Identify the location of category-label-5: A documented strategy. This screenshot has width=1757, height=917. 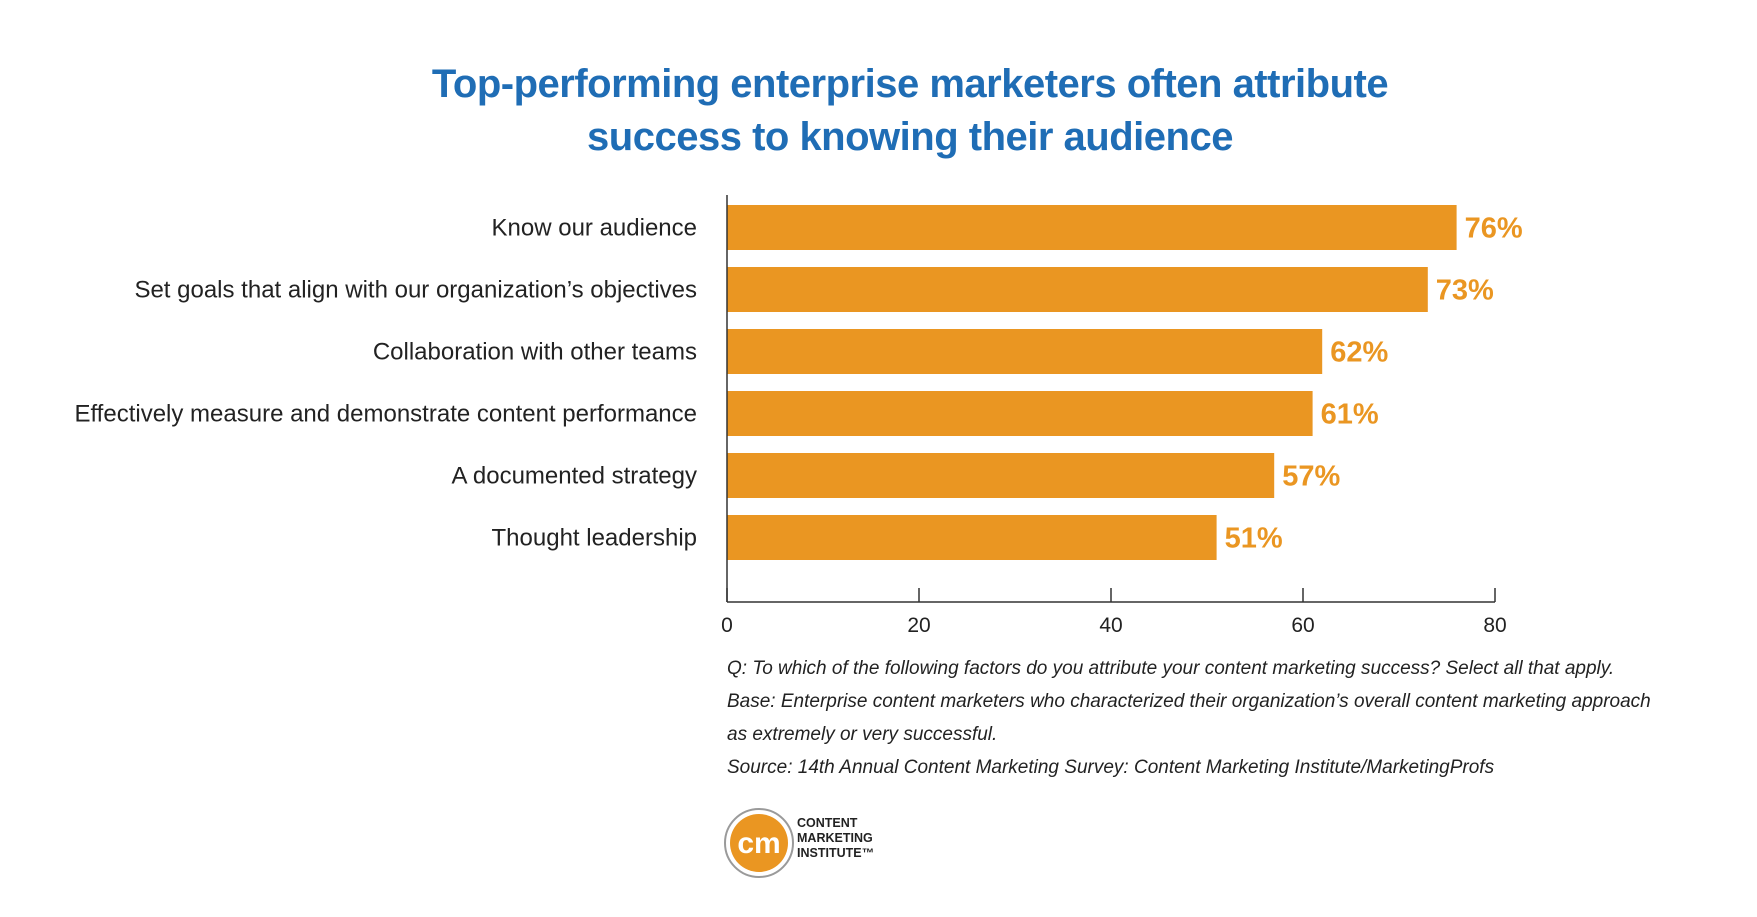
(574, 476).